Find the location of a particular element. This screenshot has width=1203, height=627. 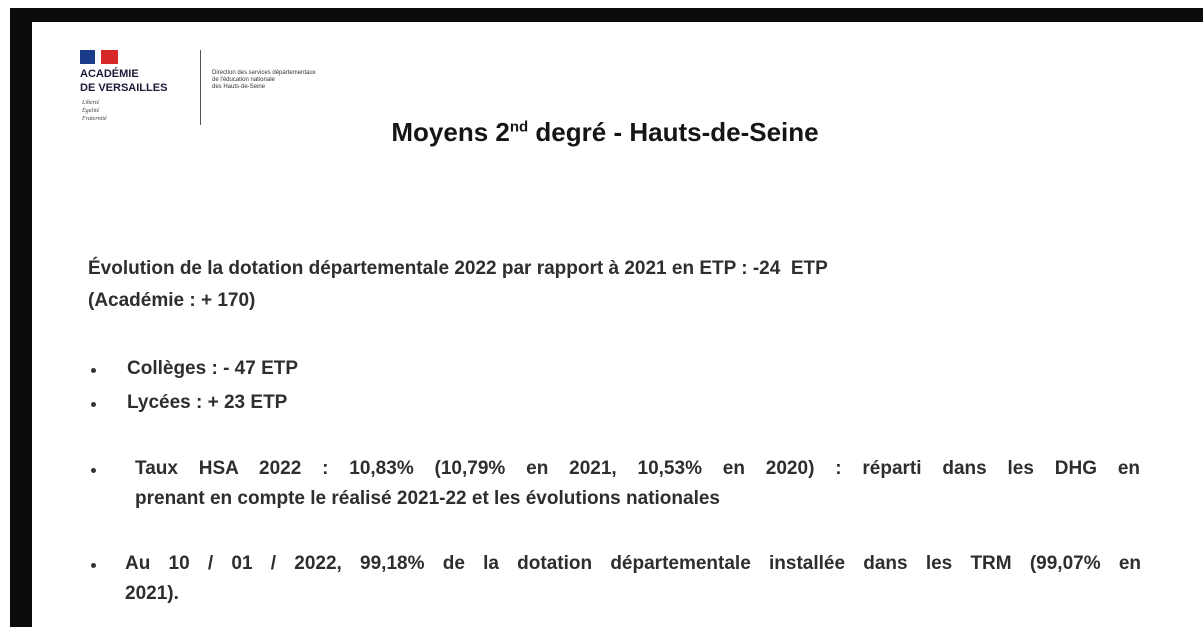

divider is located at coordinates (200, 87).